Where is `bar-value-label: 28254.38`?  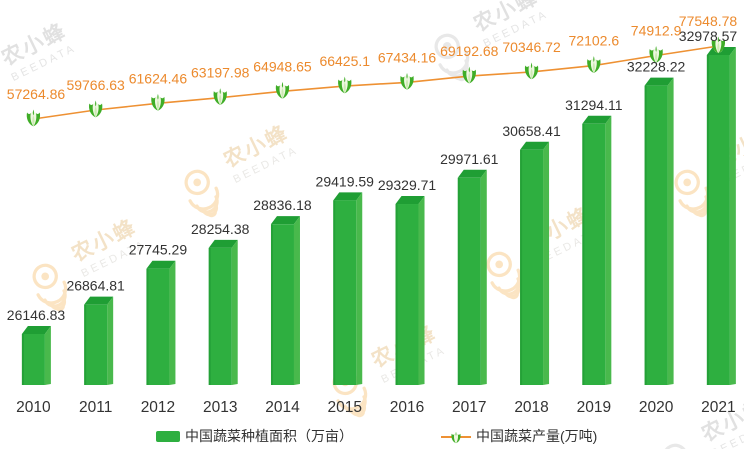
bar-value-label: 28254.38 is located at coordinates (220, 229).